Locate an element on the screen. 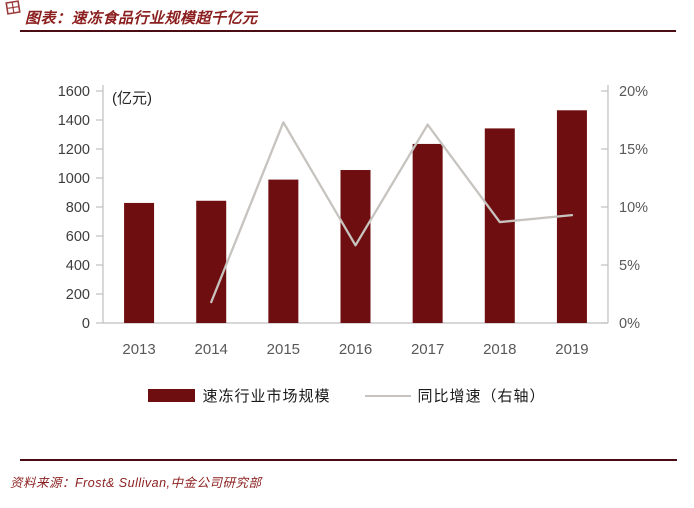 Image resolution: width=694 pixels, height=508 pixels. bar-2017 is located at coordinates (427, 233).